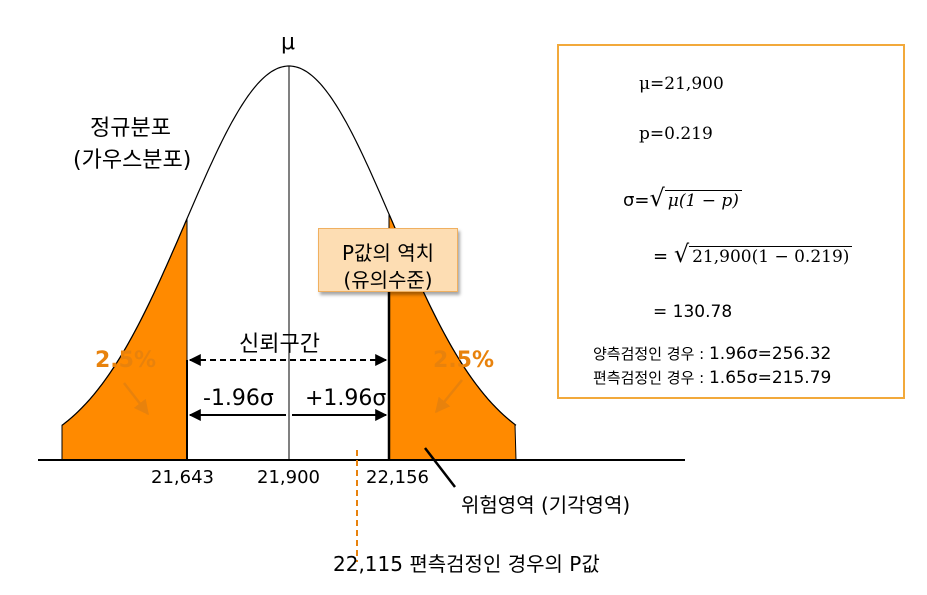 The width and height of the screenshot is (927, 595). What do you see at coordinates (651, 378) in the screenshot?
I see `one-sided-label: 편측검정인 경우 :` at bounding box center [651, 378].